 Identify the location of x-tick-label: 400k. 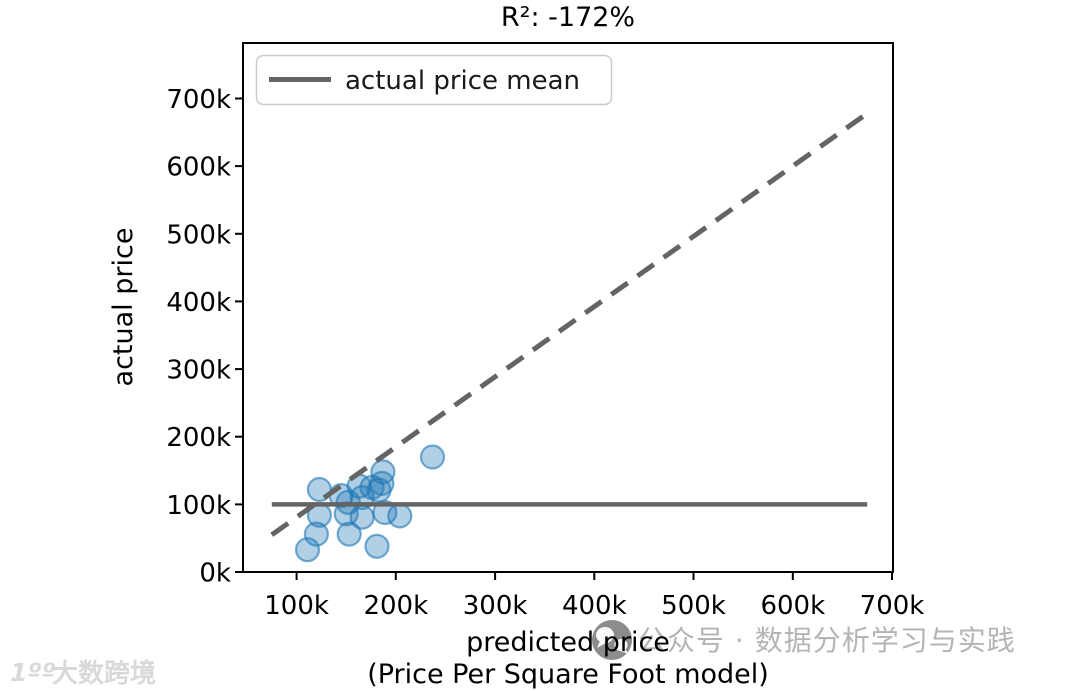
(594, 606).